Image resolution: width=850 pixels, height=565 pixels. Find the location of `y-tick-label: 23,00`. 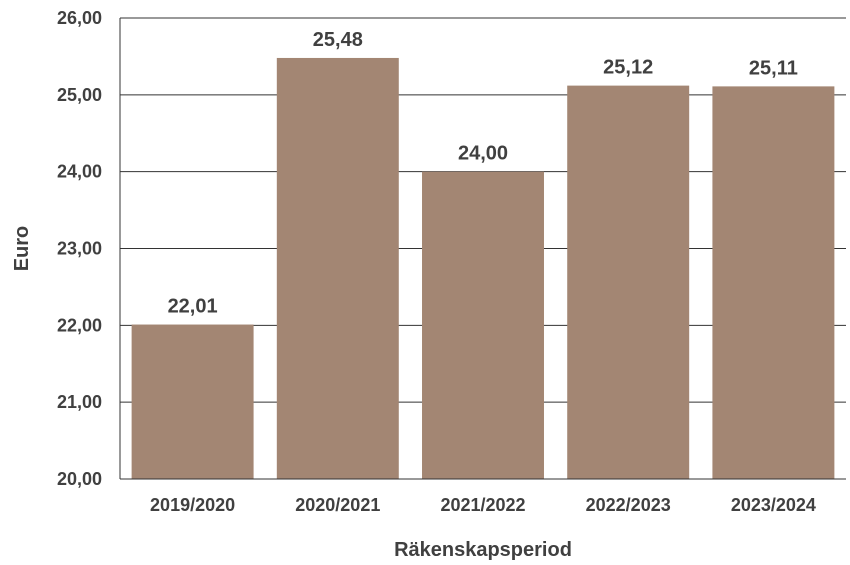

y-tick-label: 23,00 is located at coordinates (79, 249).